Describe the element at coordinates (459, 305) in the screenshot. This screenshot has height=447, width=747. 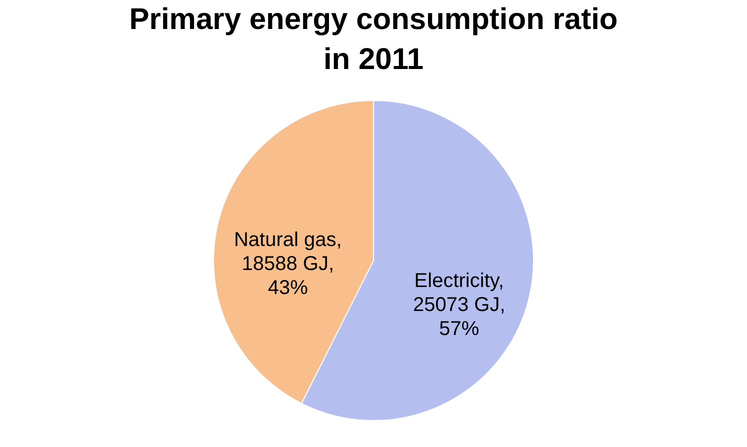
I see `slice-label: Electricity, 25073 GJ, 57%` at that location.